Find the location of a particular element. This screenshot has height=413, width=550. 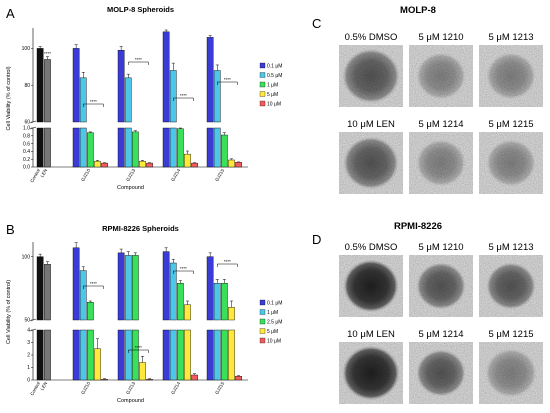

photo-label: 5 μM 1213 is located at coordinates (510, 247).